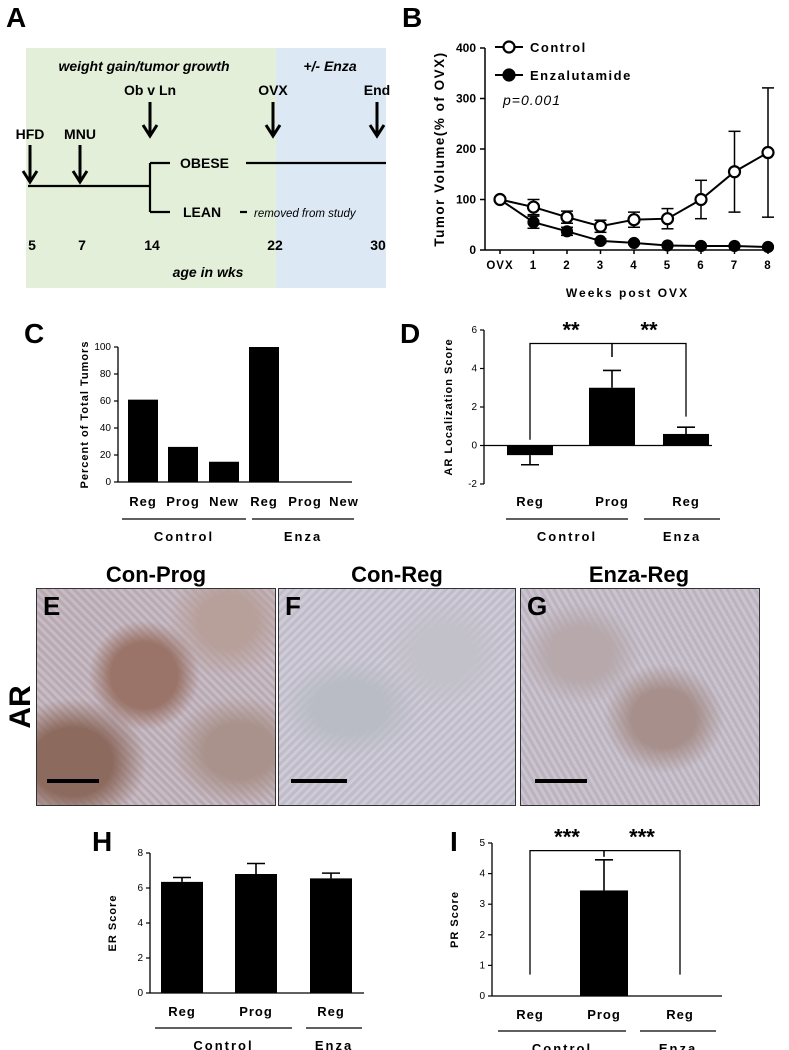  Describe the element at coordinates (566, 266) in the screenshot. I see `x-tick-label: 2` at that location.